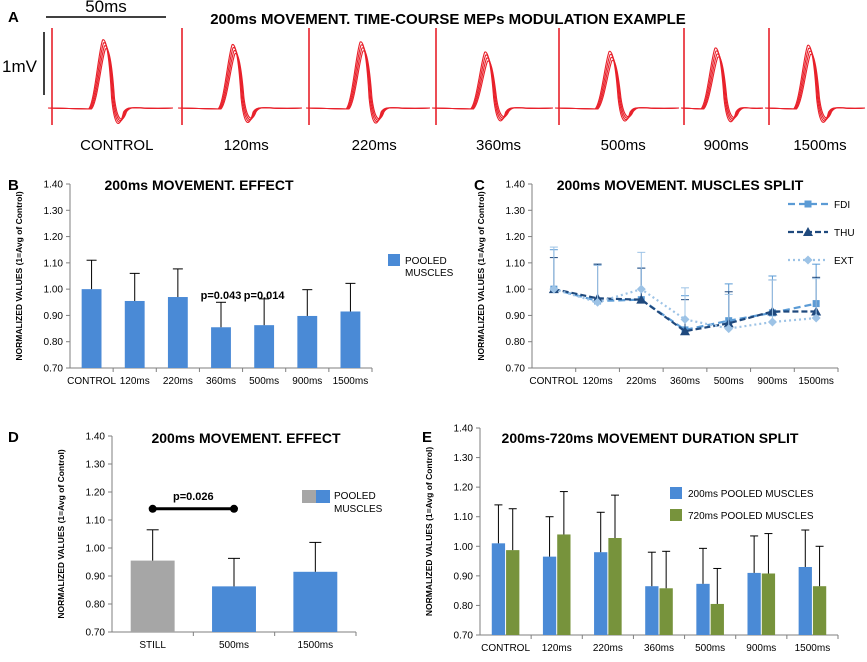 The height and width of the screenshot is (662, 867). Describe the element at coordinates (498, 145) in the screenshot. I see `trace-label: 360ms` at that location.